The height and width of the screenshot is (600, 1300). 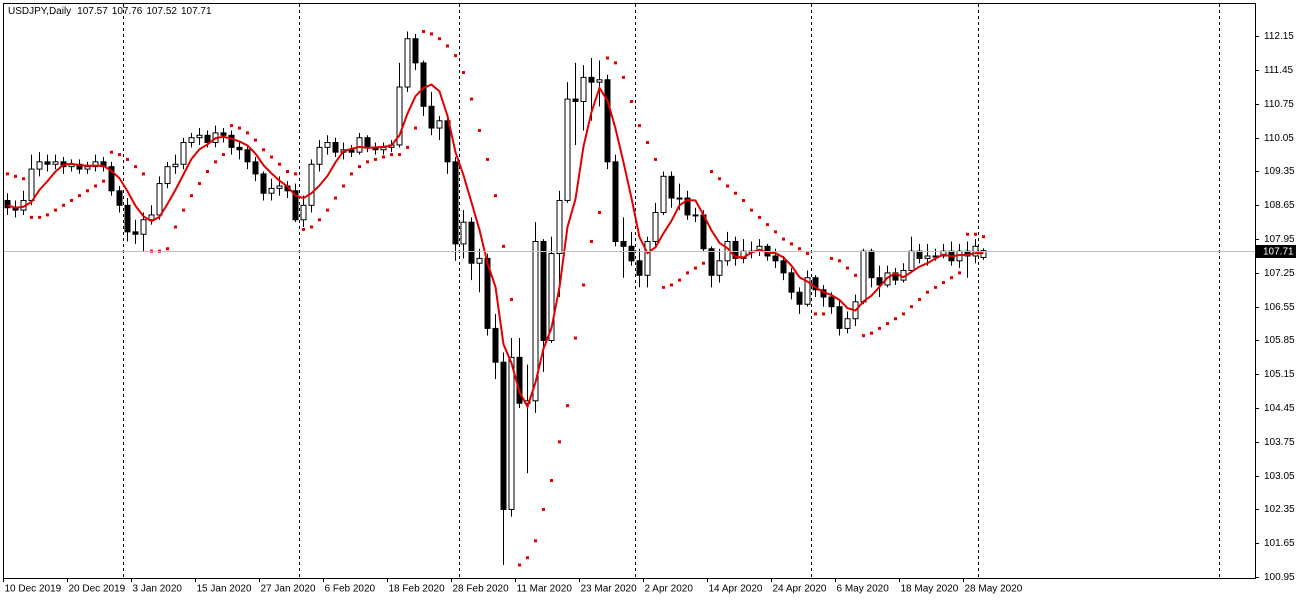 What do you see at coordinates (39, 11) in the screenshot?
I see `chart-title: USDJPY,Daily` at bounding box center [39, 11].